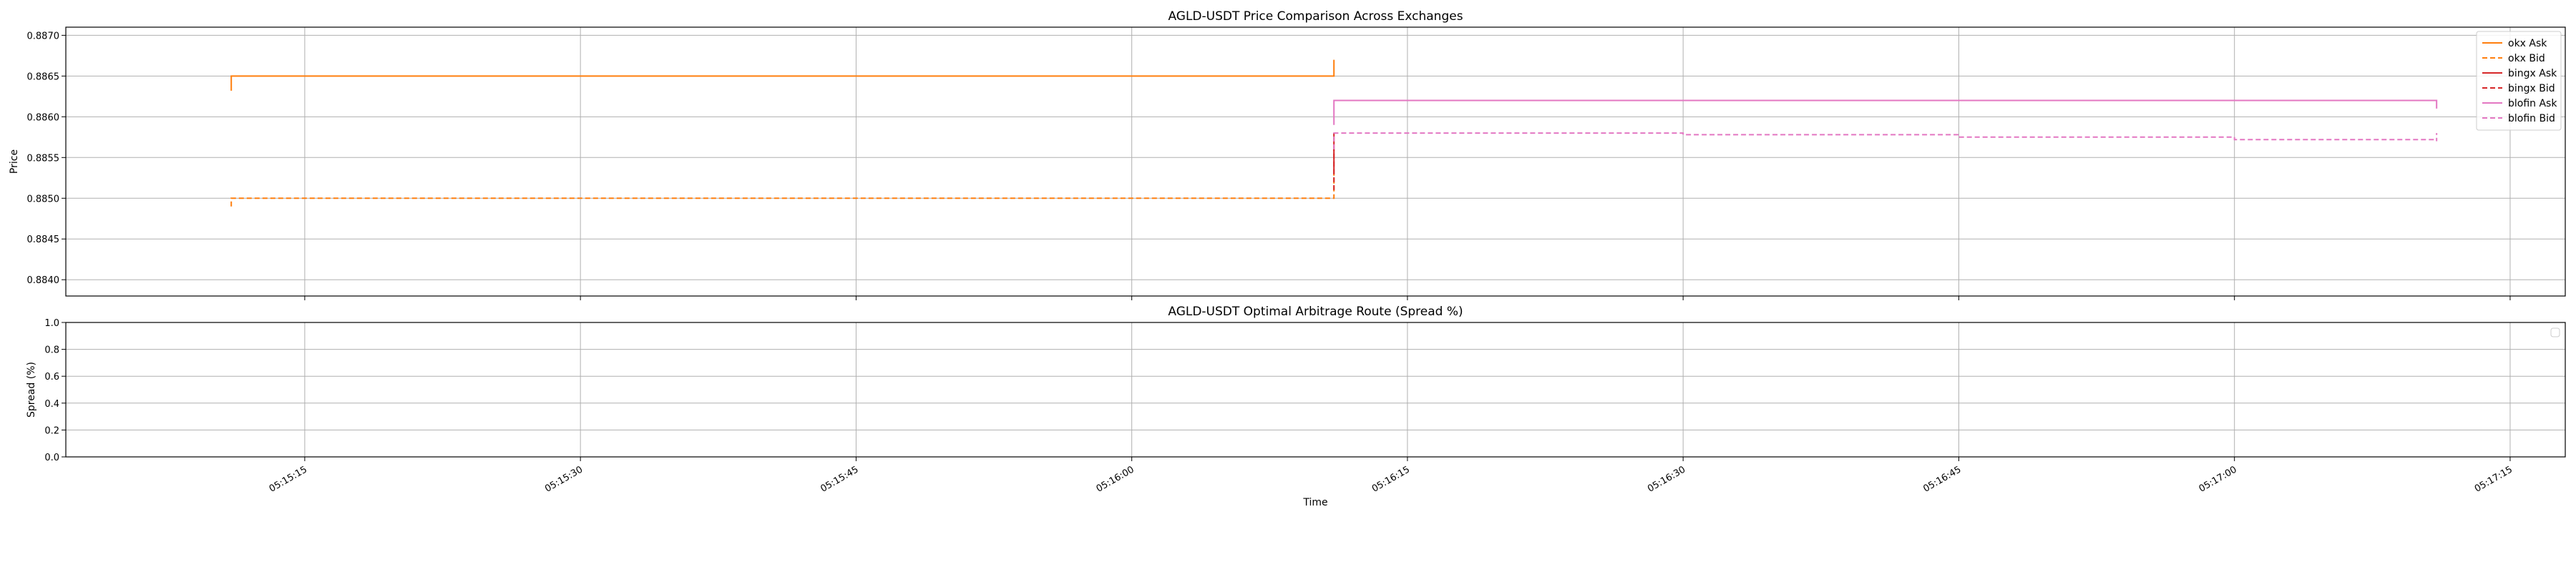 The image size is (2576, 572). Describe the element at coordinates (782, 75) in the screenshot. I see `series-okx-ask` at that location.